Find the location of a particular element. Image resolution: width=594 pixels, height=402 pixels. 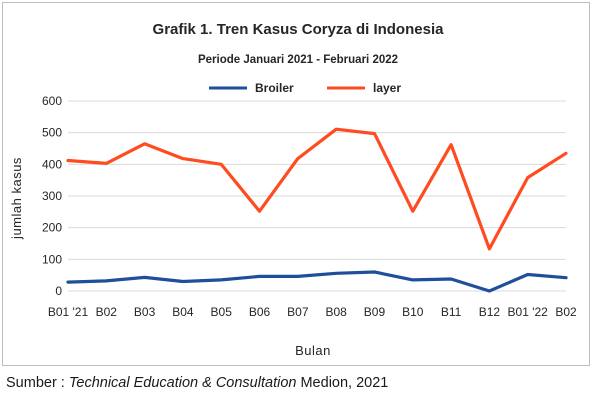

chart-title: Grafik 1. Tren Kasus Coryza di Indonesia is located at coordinates (299, 29).